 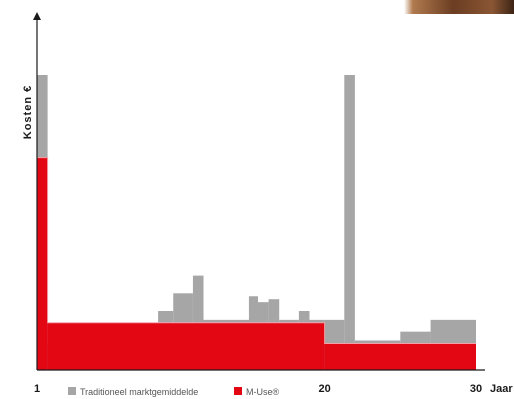 What do you see at coordinates (37, 16) in the screenshot?
I see `y-axis-arrow` at bounding box center [37, 16].